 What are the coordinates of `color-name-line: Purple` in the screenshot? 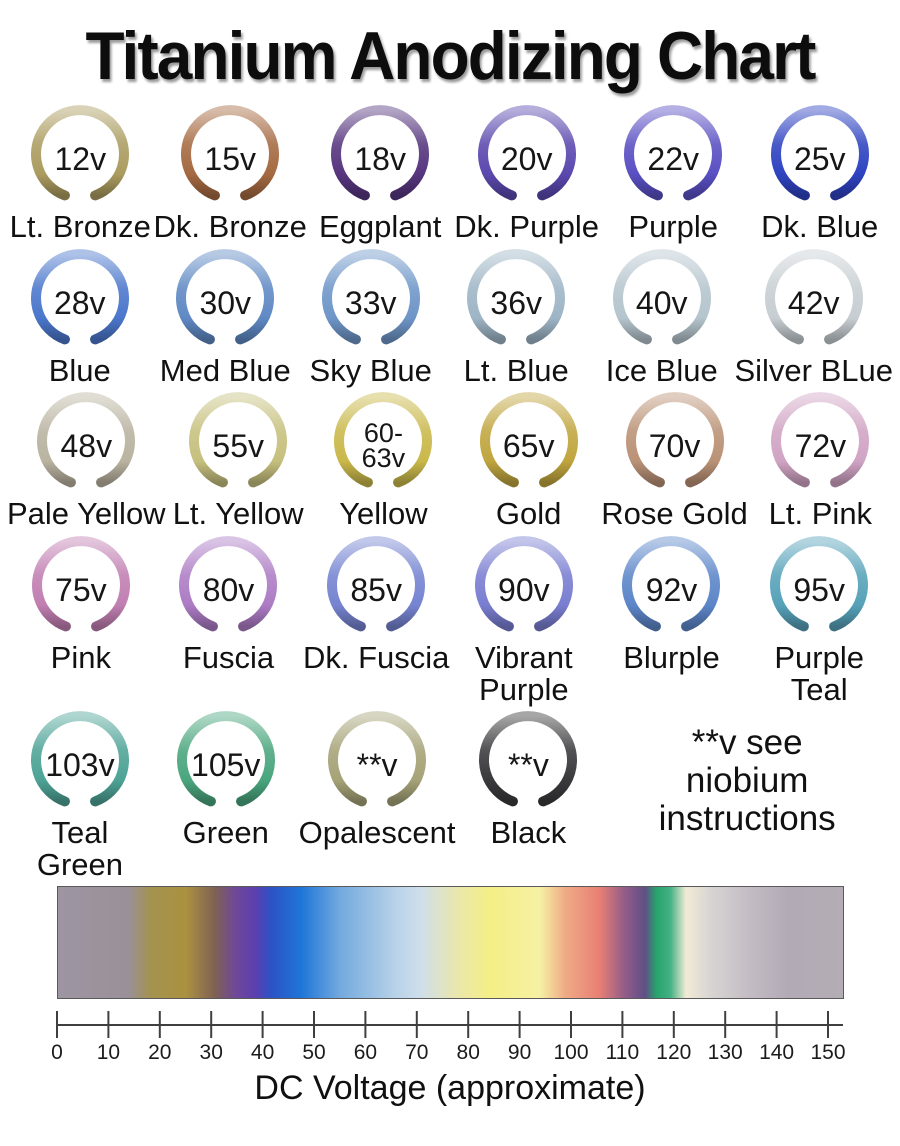 It's located at (524, 689).